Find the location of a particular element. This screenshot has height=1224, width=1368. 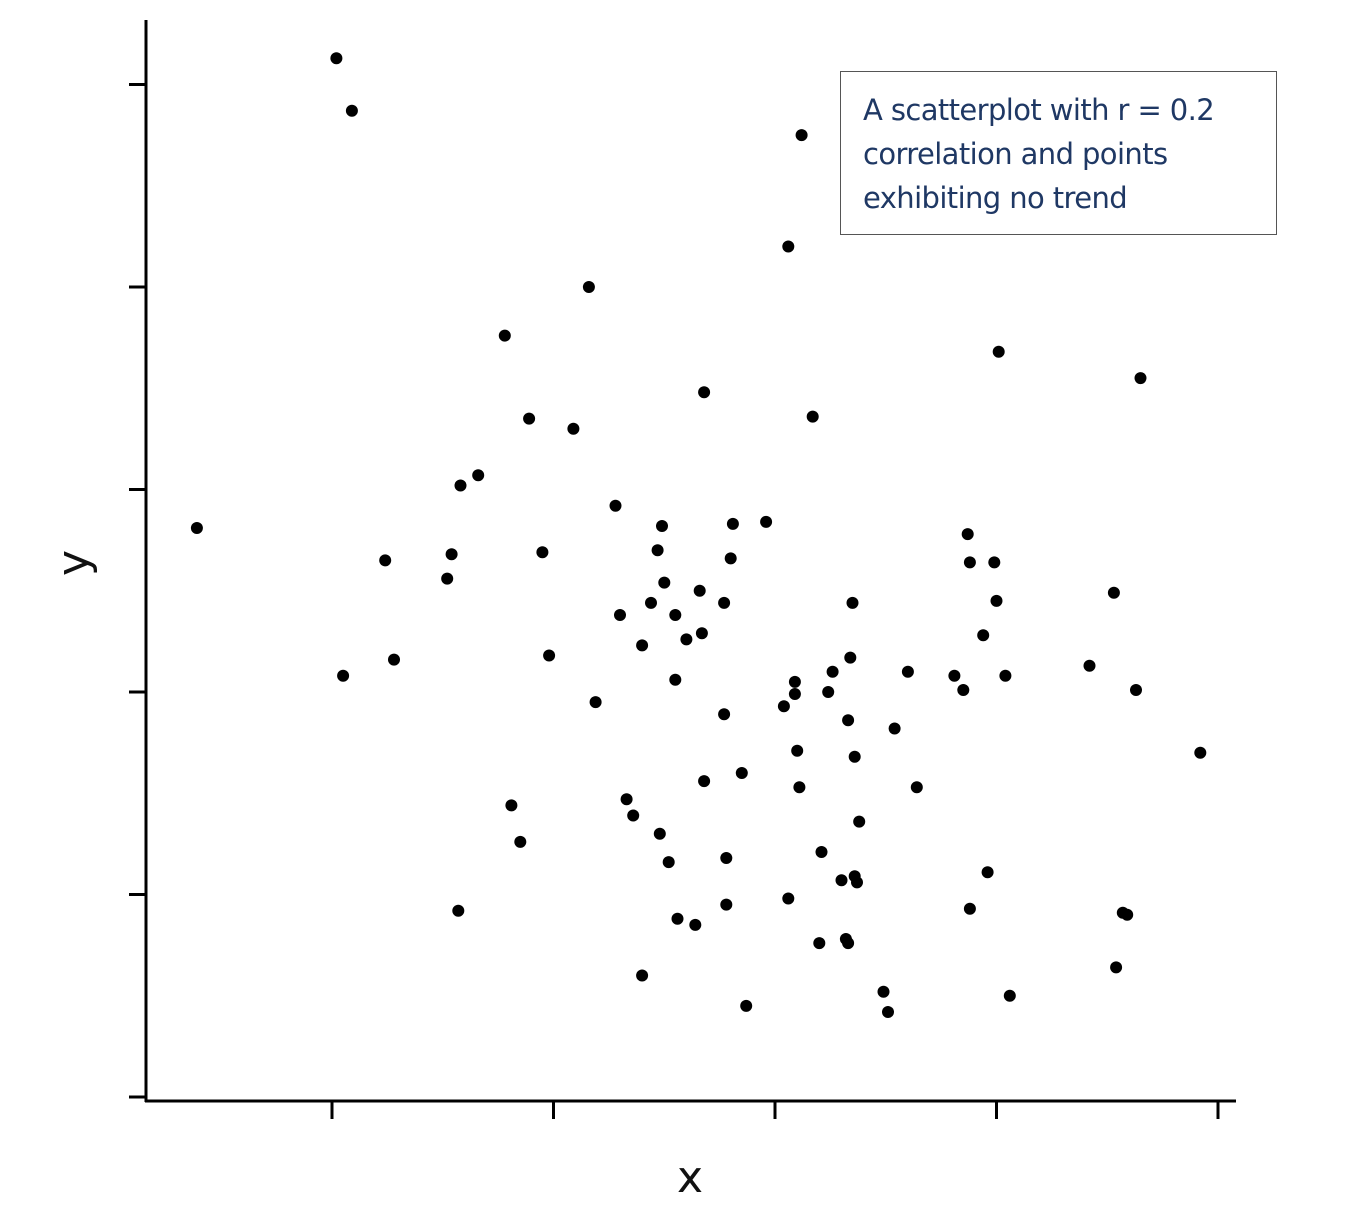

y-axis-label: y is located at coordinates (73, 563).